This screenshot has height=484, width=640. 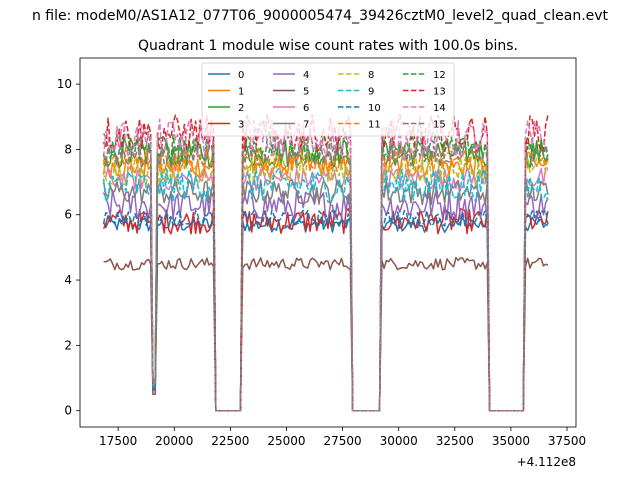 I want to click on x-tick-label: 35000, so click(x=511, y=441).